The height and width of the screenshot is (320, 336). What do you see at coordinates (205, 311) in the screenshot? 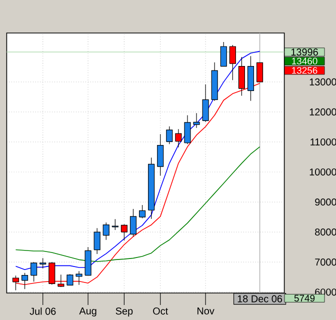
I see `x-tick-label: Nov` at bounding box center [205, 311].